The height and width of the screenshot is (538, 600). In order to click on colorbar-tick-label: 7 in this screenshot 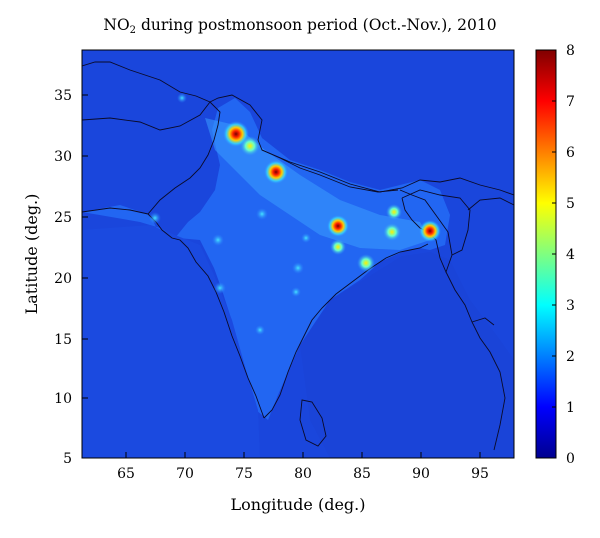, I will do `click(570, 102)`.